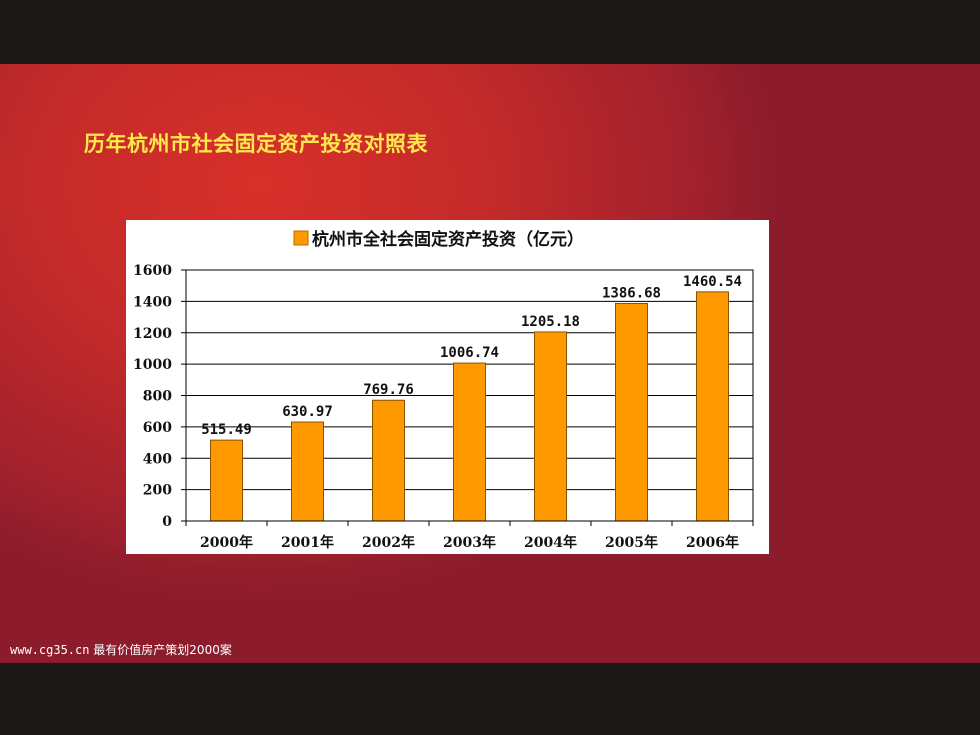  What do you see at coordinates (490, 32) in the screenshot?
I see `top-letterbox-bar` at bounding box center [490, 32].